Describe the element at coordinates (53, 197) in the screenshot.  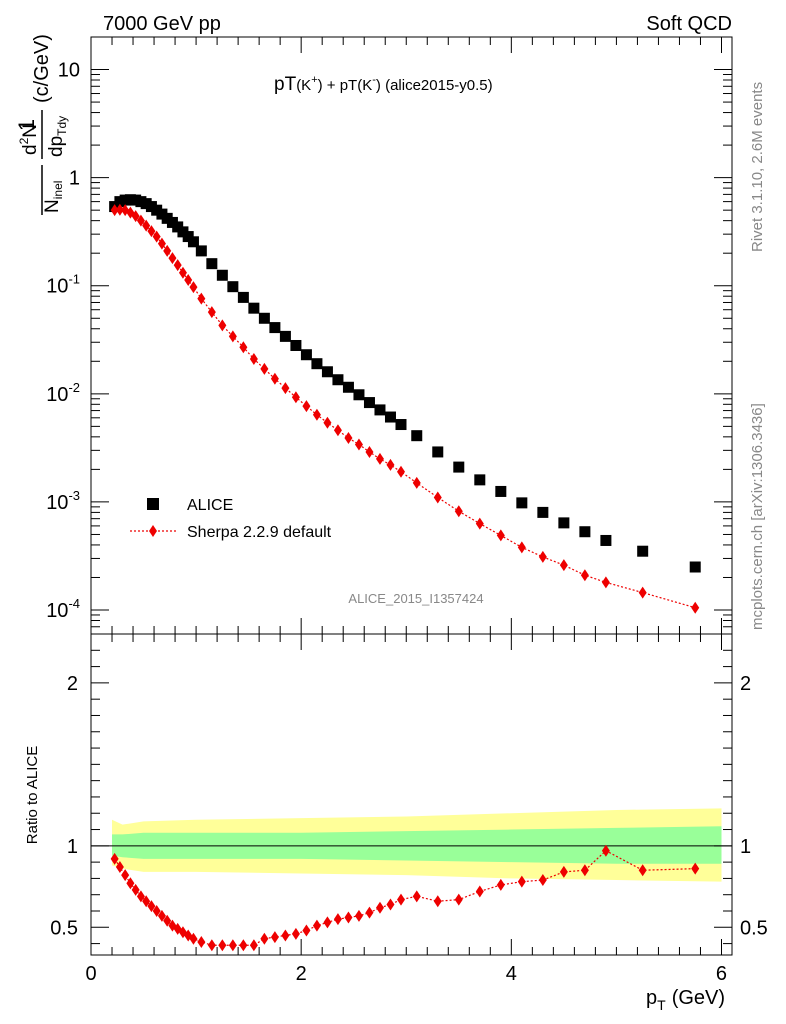
I see `svg-text: Ninel` at that location.